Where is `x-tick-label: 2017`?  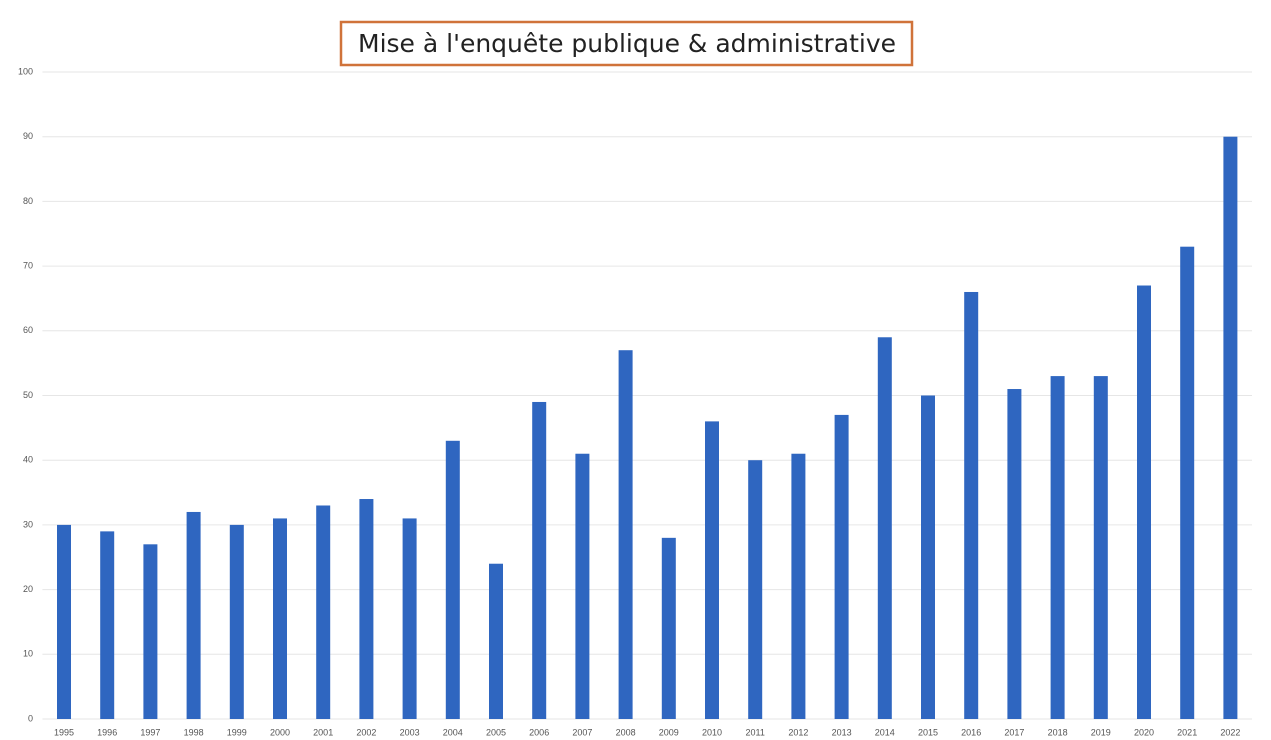 x-tick-label: 2017 is located at coordinates (1014, 732).